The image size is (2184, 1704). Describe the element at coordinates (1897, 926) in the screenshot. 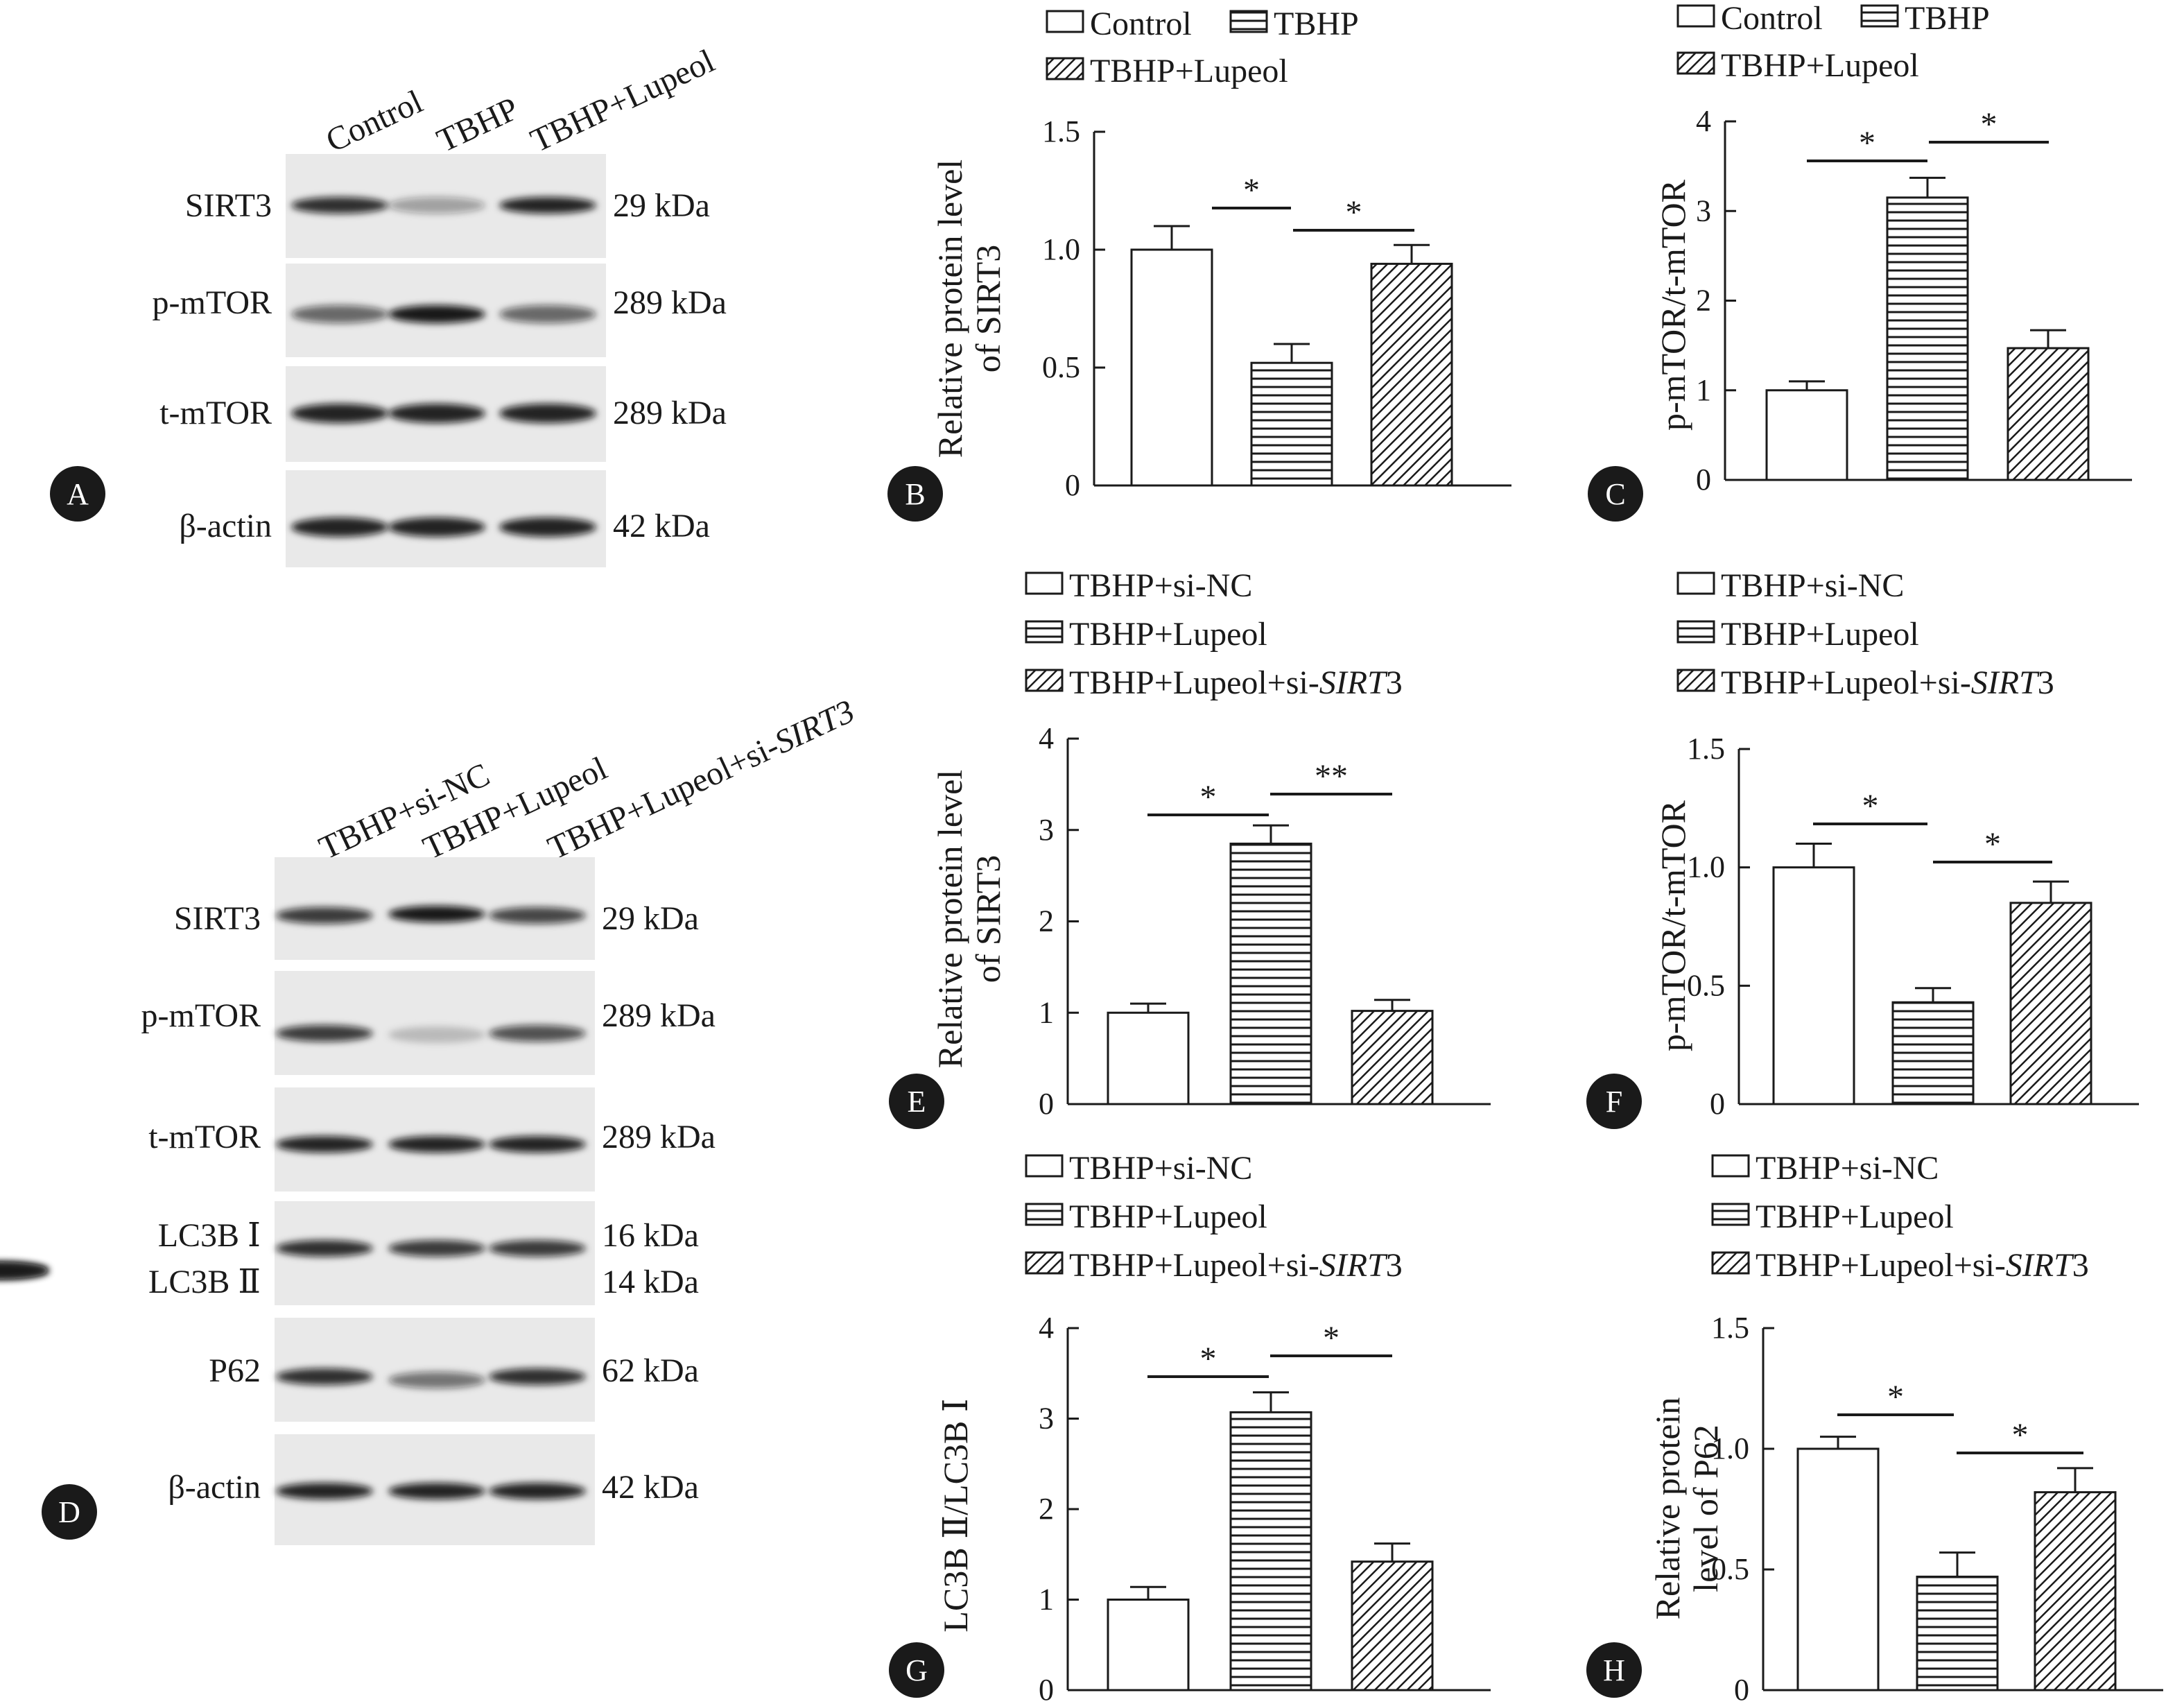

I see `chart-F: 0 0.5 1.0 1.5 p-mTOR/t-mTOR * *` at that location.